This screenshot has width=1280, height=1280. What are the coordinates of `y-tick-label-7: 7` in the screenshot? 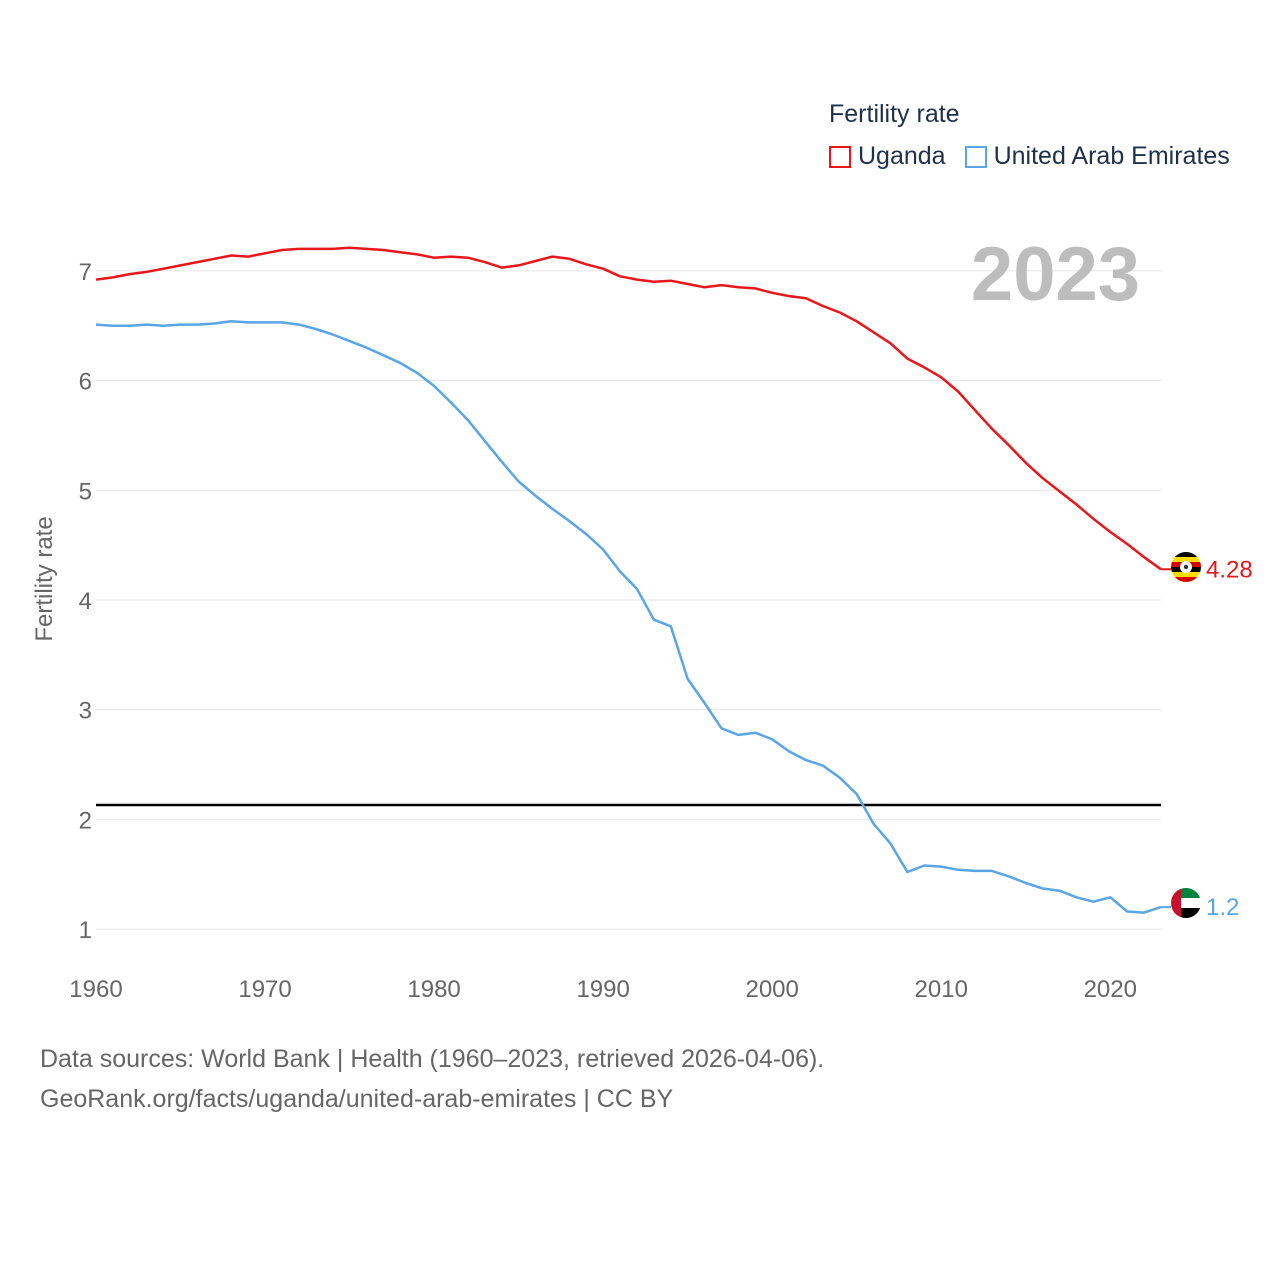 It's located at (85, 272).